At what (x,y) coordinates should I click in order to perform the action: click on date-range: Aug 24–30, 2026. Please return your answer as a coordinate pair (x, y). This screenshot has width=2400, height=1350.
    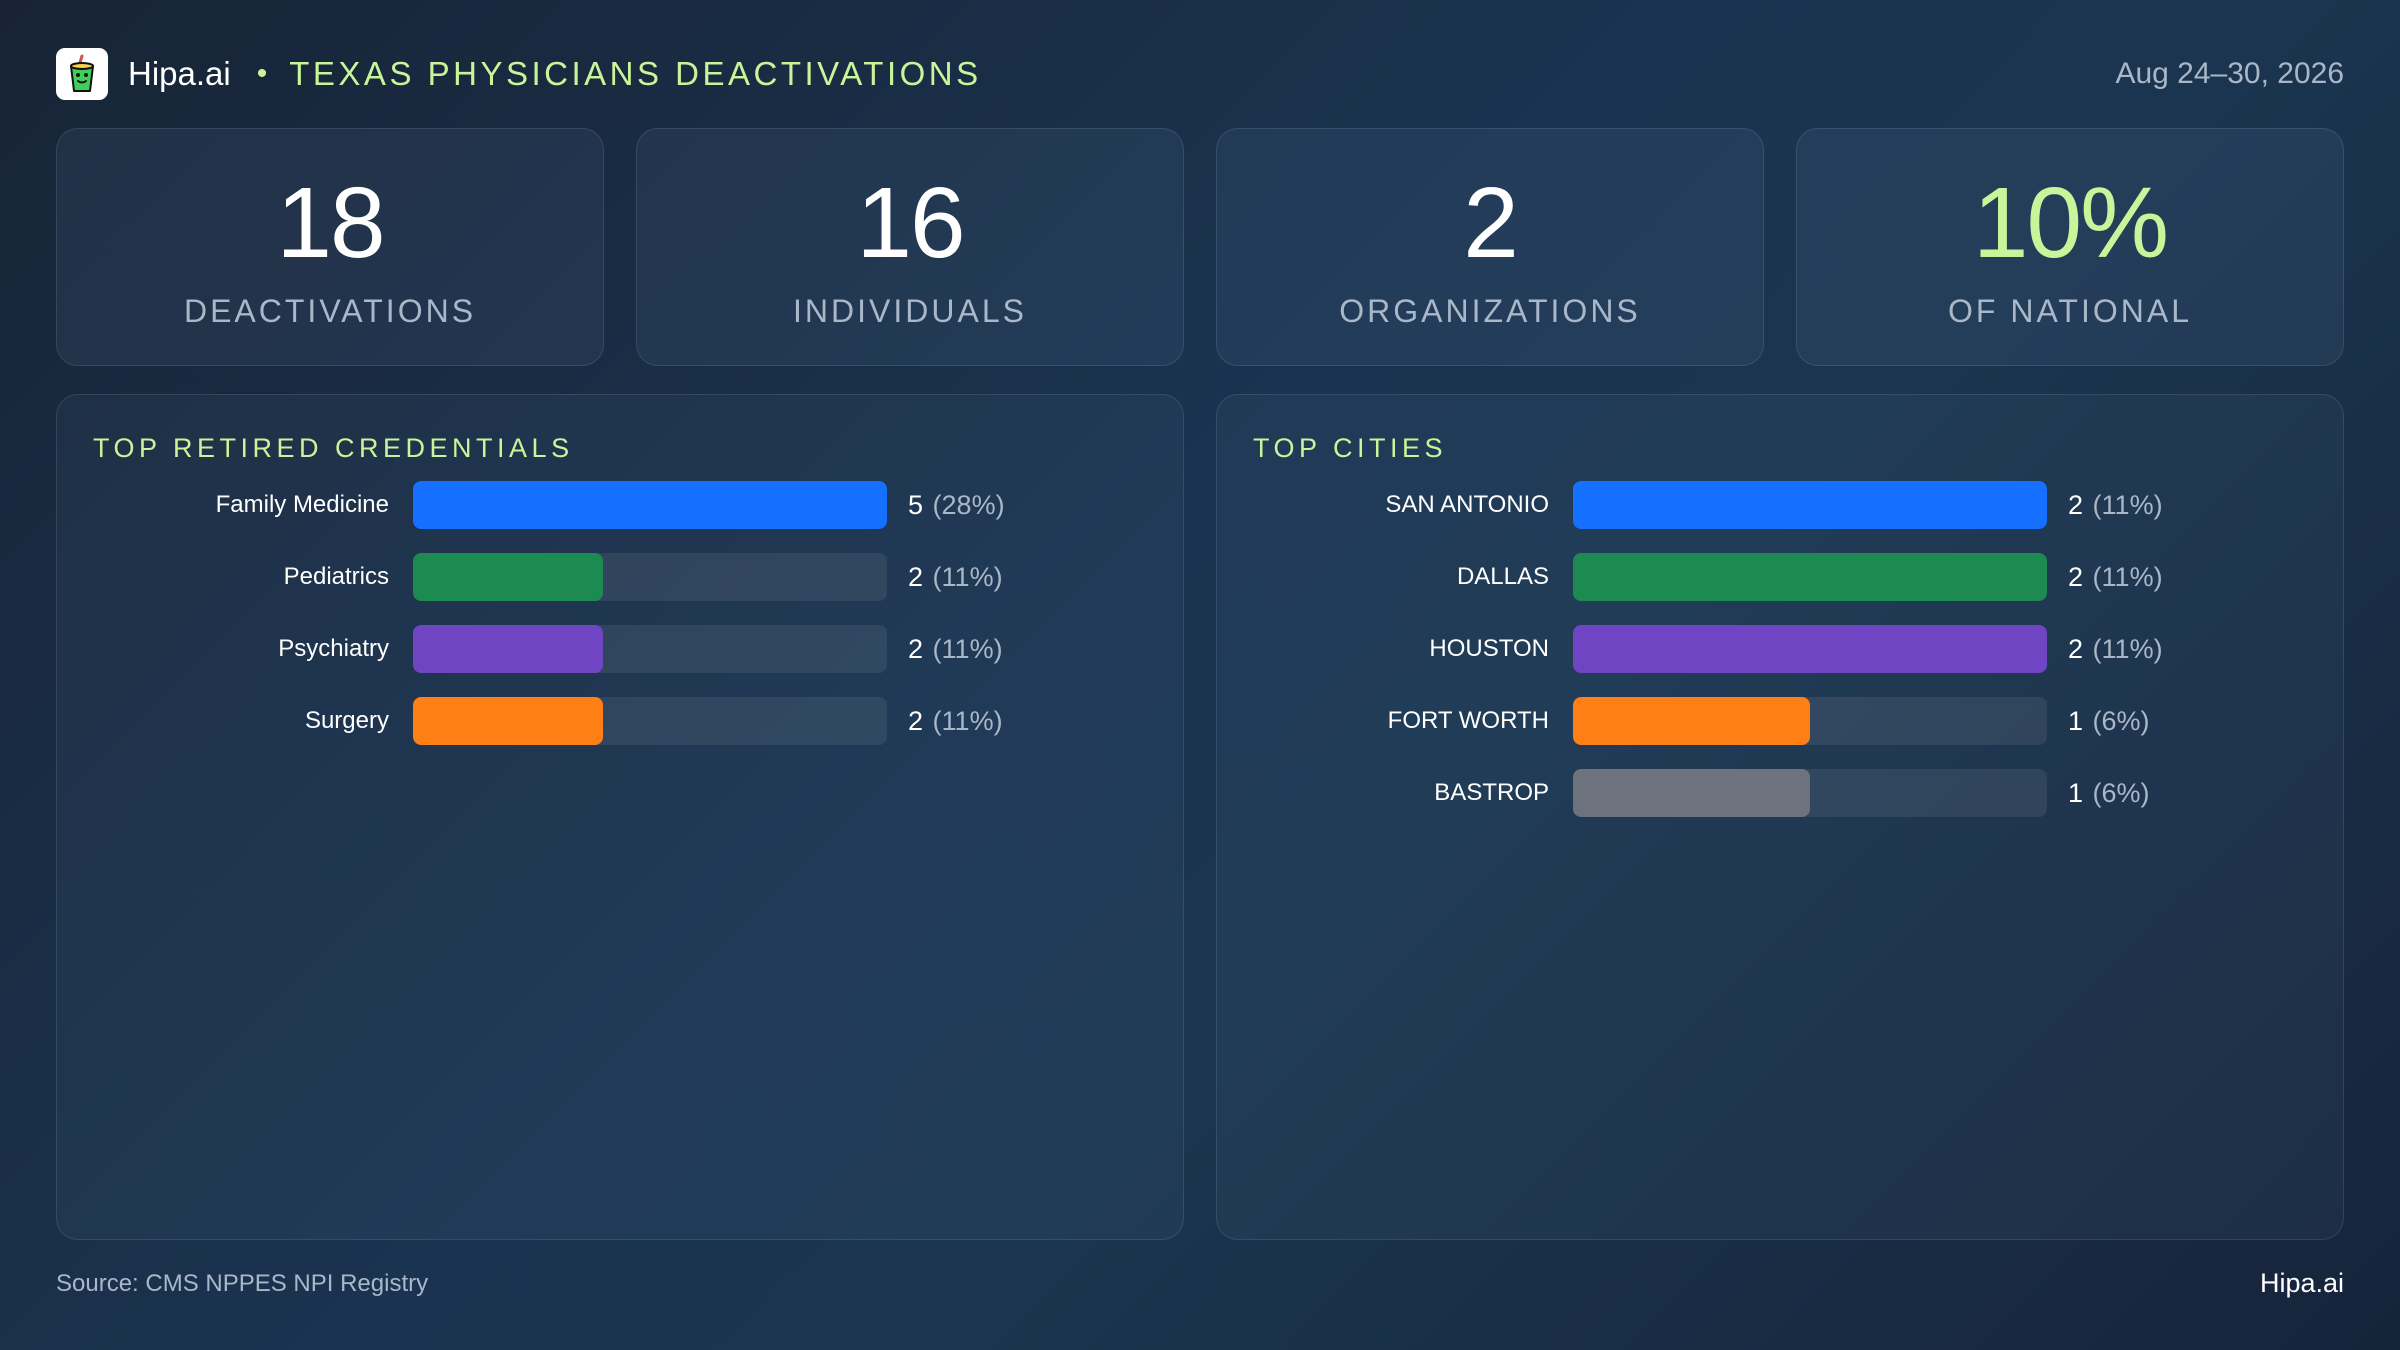
    Looking at the image, I should click on (2229, 73).